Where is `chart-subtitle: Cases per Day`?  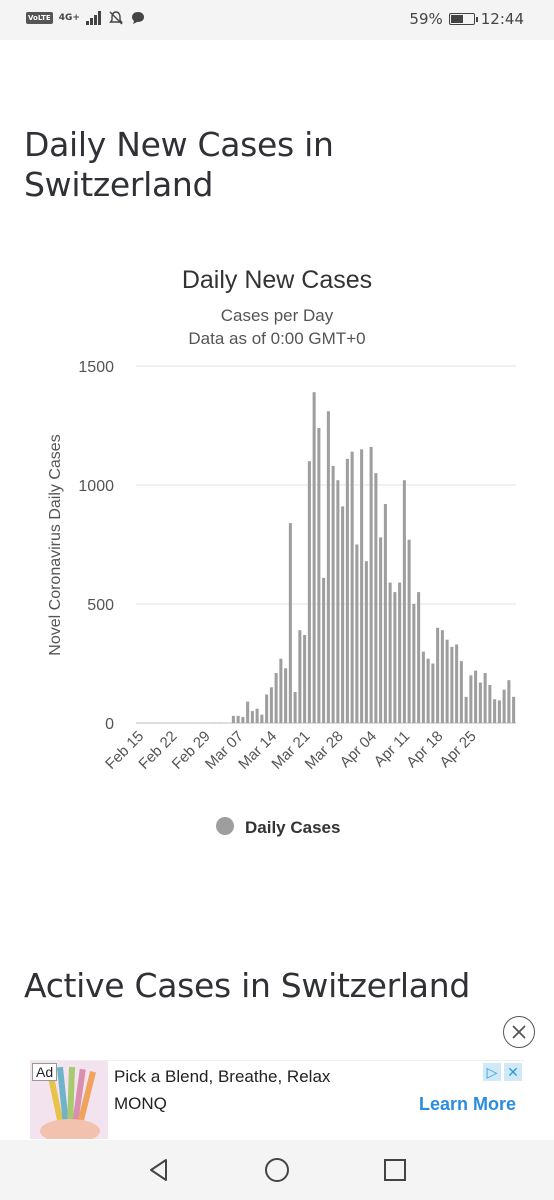
chart-subtitle: Cases per Day is located at coordinates (277, 315).